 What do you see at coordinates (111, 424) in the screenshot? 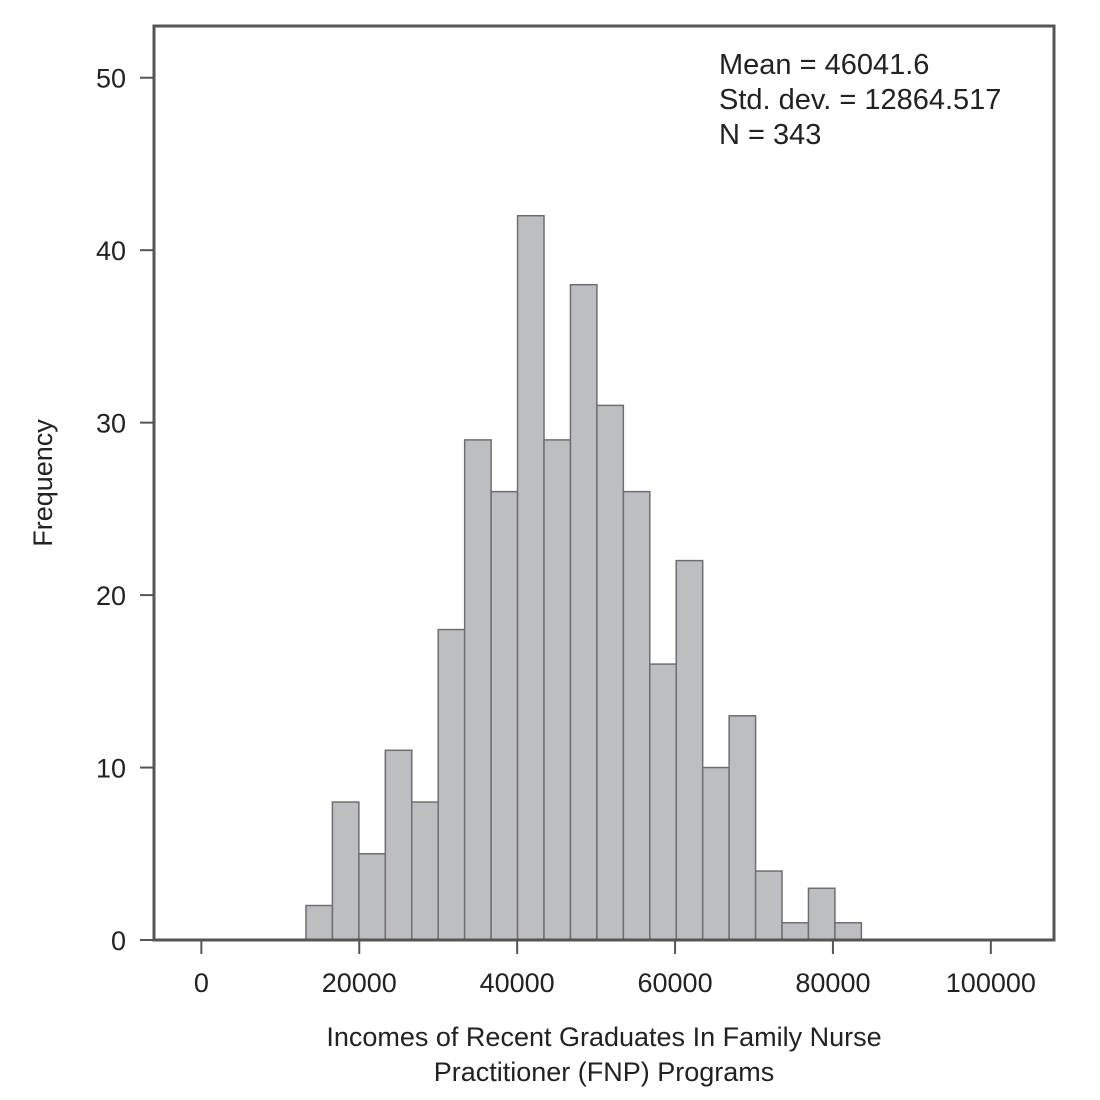
I see `y-tick-label: 30` at bounding box center [111, 424].